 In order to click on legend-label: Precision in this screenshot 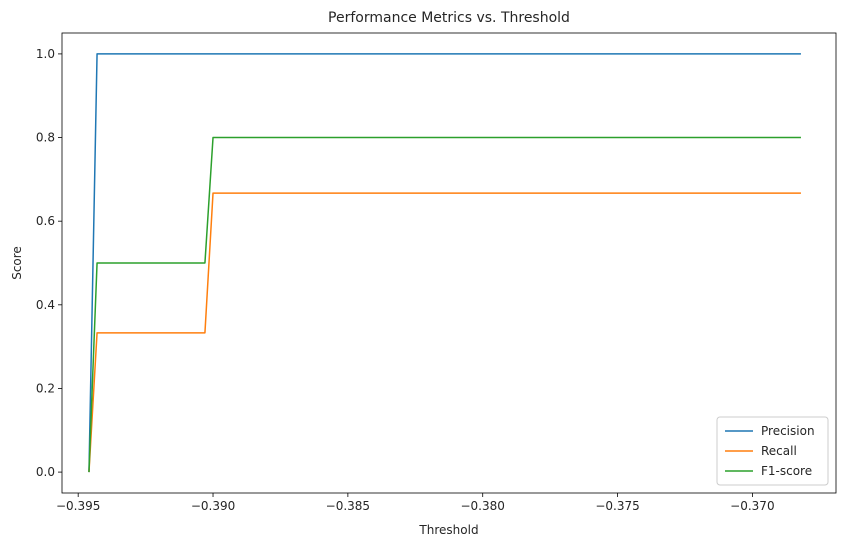, I will do `click(788, 431)`.